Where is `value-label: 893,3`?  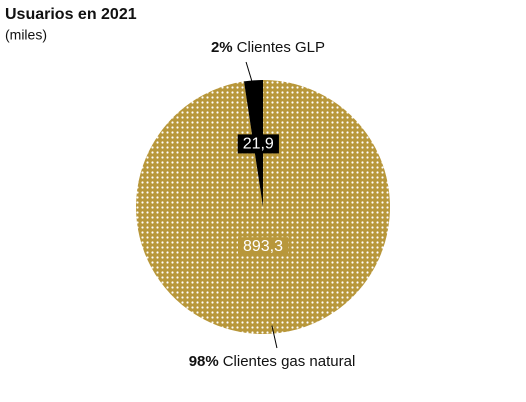
value-label: 893,3 is located at coordinates (263, 246).